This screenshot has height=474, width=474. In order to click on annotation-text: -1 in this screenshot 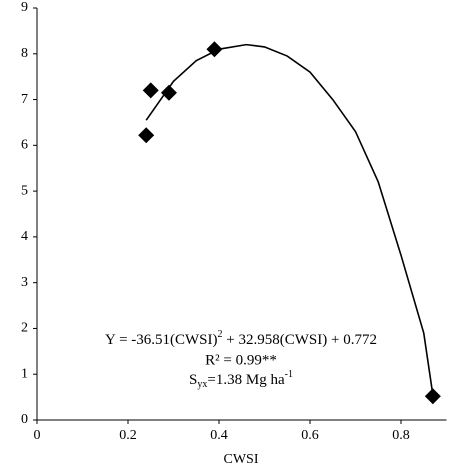, I will do `click(289, 374)`.